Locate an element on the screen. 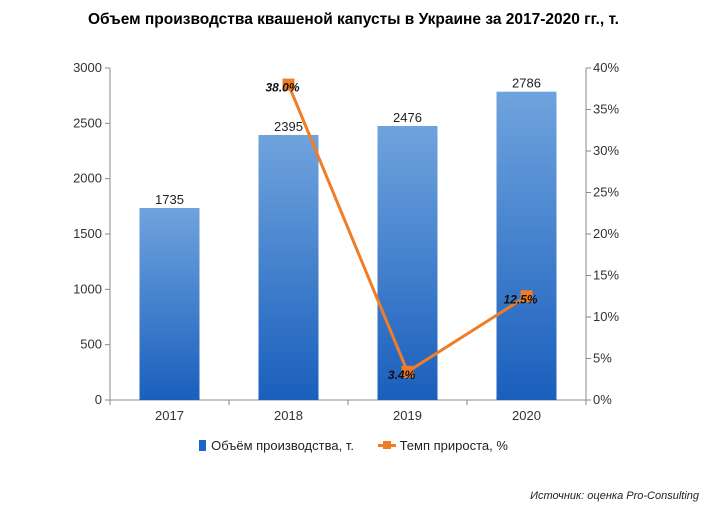 The height and width of the screenshot is (520, 707). bar-data-label: 2395 is located at coordinates (288, 126).